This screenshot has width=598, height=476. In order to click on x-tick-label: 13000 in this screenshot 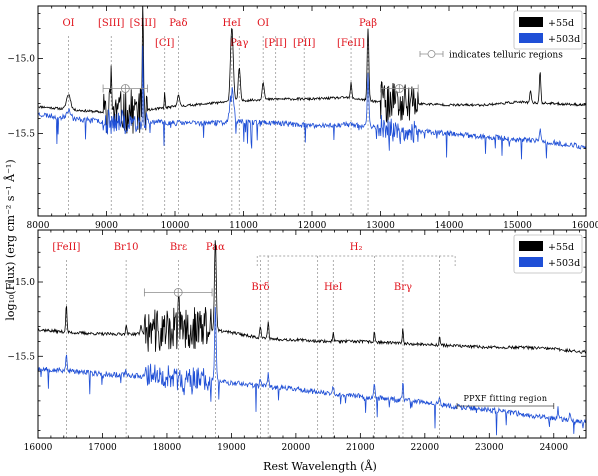, I will do `click(380, 226)`.